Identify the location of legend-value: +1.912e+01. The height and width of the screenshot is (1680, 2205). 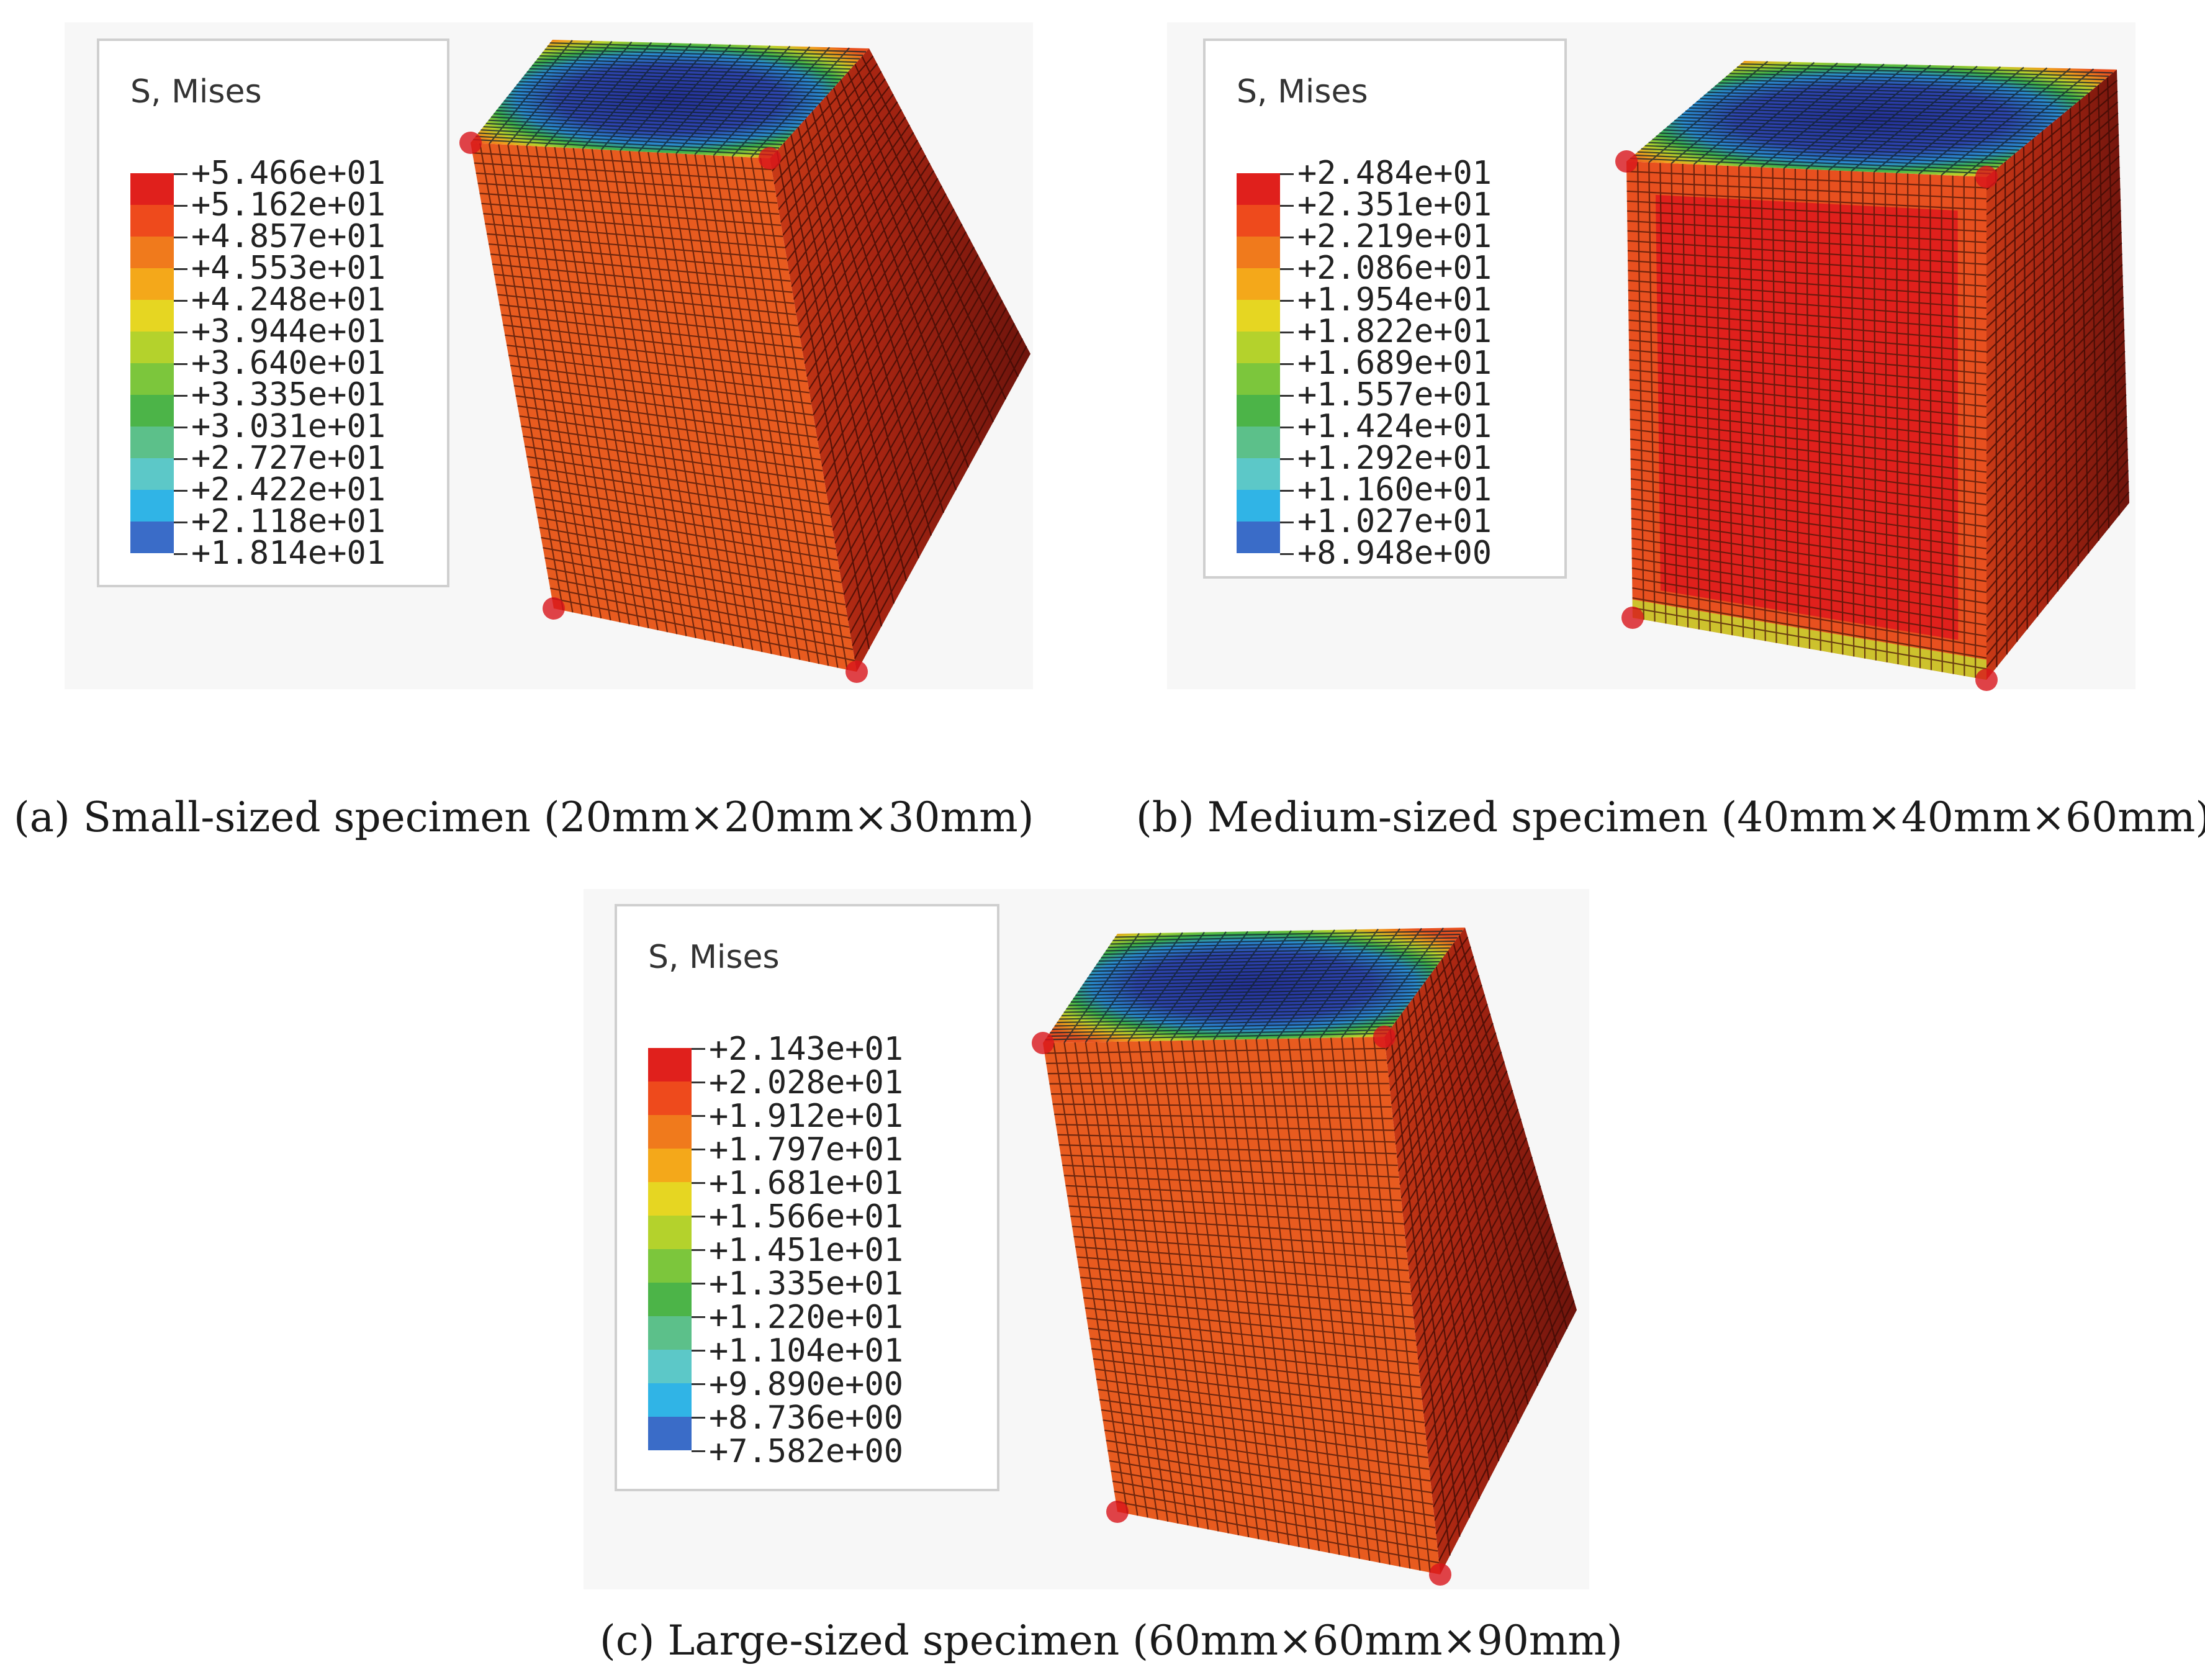
(806, 1116).